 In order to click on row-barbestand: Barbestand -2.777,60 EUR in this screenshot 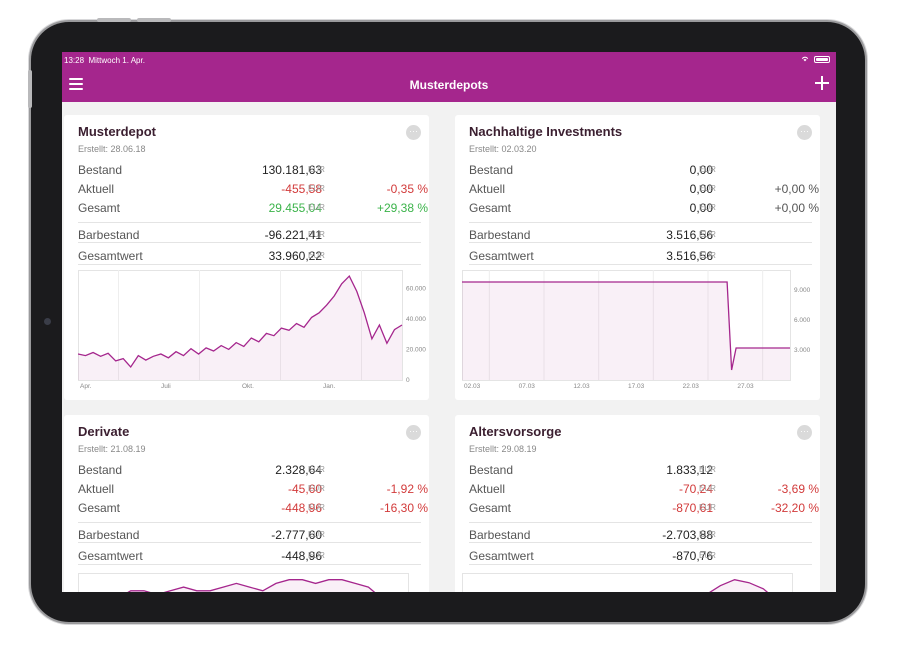, I will do `click(257, 536)`.